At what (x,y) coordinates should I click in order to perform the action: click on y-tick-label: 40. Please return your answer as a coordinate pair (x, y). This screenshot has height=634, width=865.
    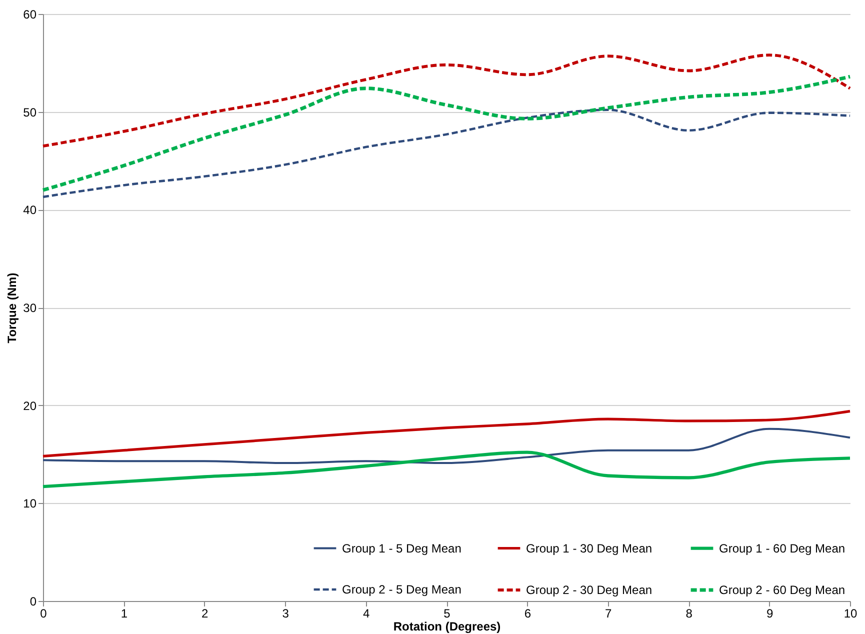
    Looking at the image, I should click on (30, 210).